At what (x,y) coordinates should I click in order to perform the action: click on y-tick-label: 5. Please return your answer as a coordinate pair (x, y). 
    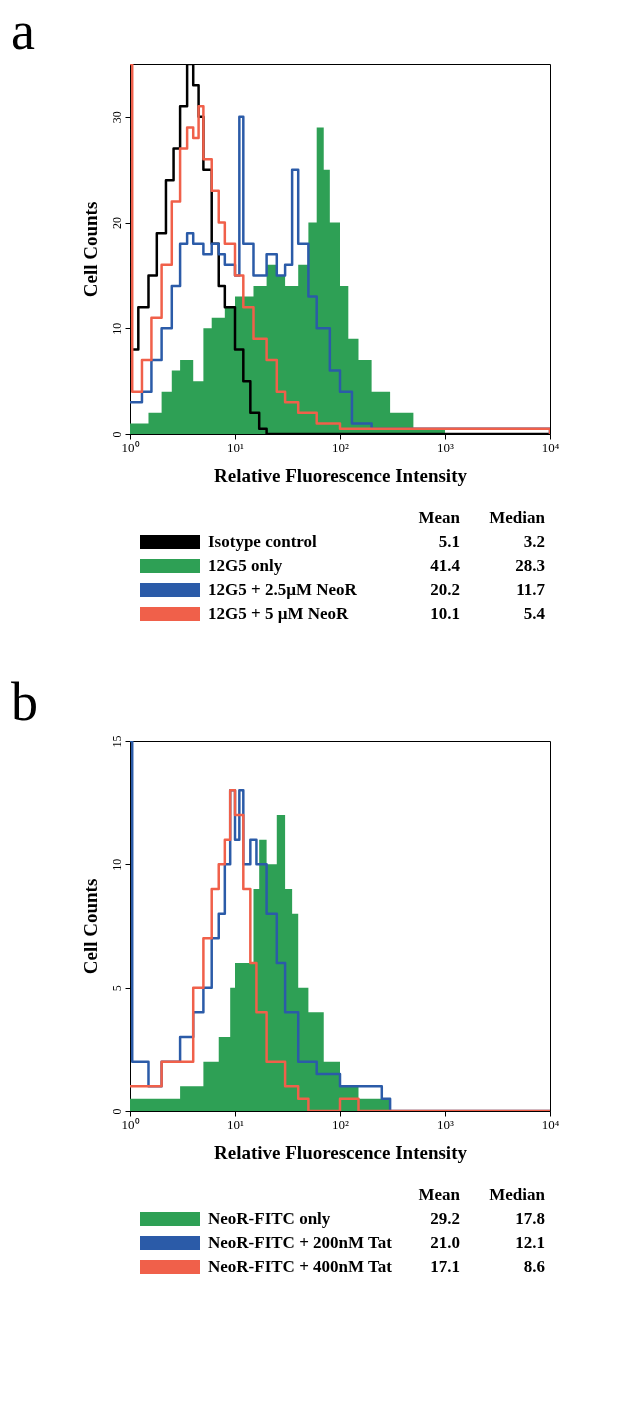
    Looking at the image, I should click on (116, 988).